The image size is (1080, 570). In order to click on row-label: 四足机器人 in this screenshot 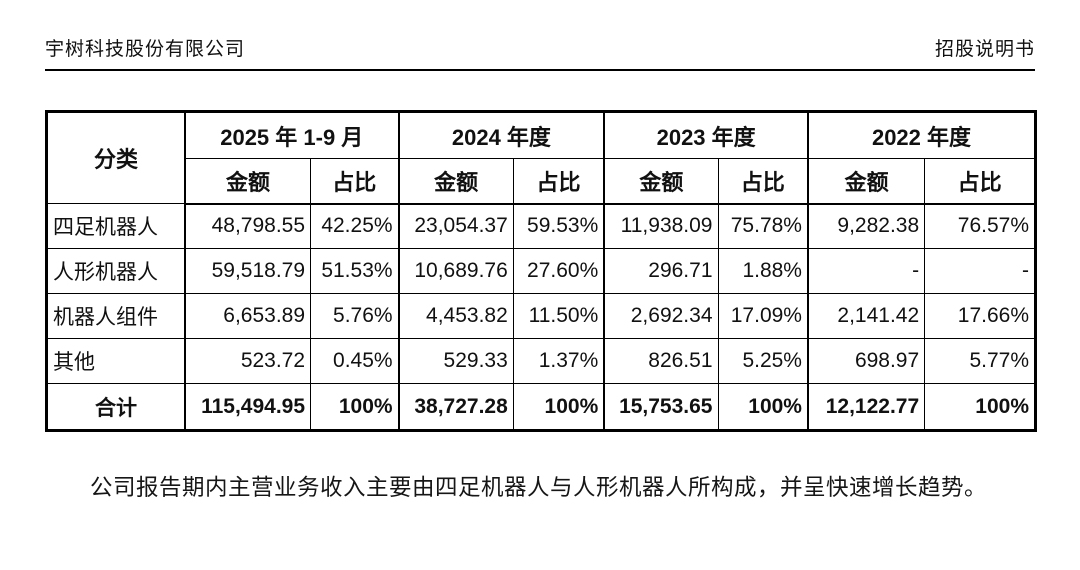, I will do `click(115, 226)`.